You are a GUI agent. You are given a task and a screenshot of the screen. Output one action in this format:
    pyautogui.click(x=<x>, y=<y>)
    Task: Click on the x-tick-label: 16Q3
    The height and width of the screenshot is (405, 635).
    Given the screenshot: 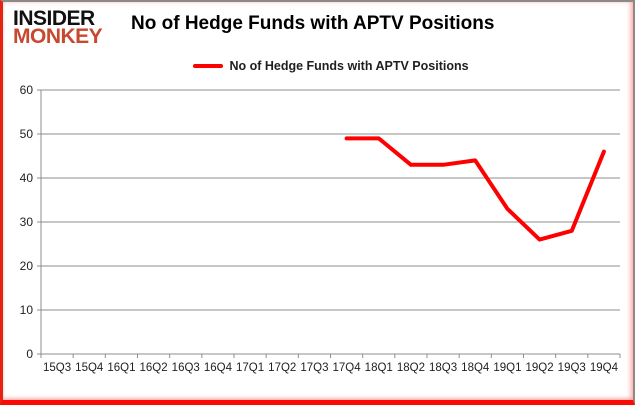 What is the action you would take?
    pyautogui.click(x=186, y=368)
    